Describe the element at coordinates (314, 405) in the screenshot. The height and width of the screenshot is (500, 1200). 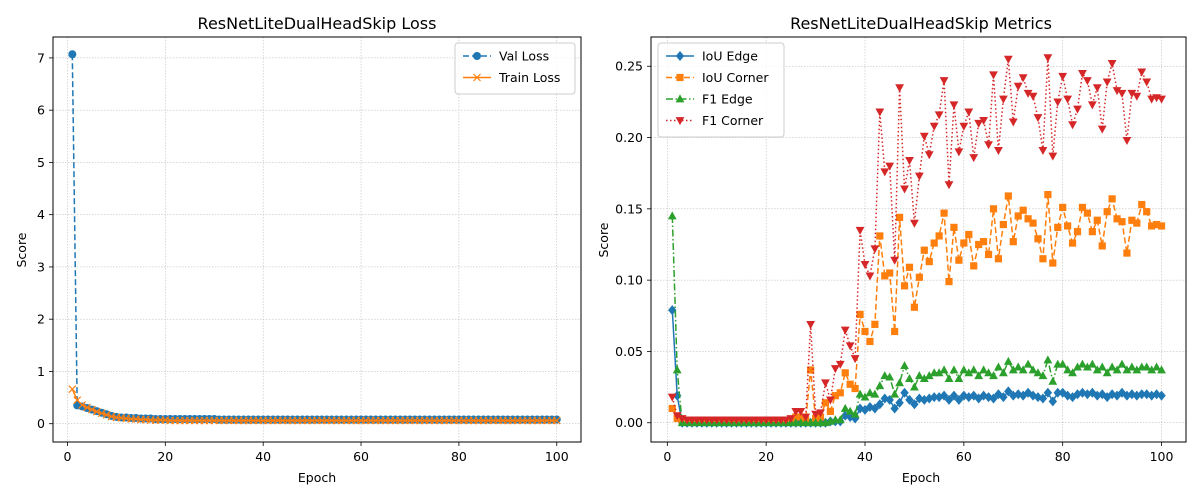
I see `series-line` at that location.